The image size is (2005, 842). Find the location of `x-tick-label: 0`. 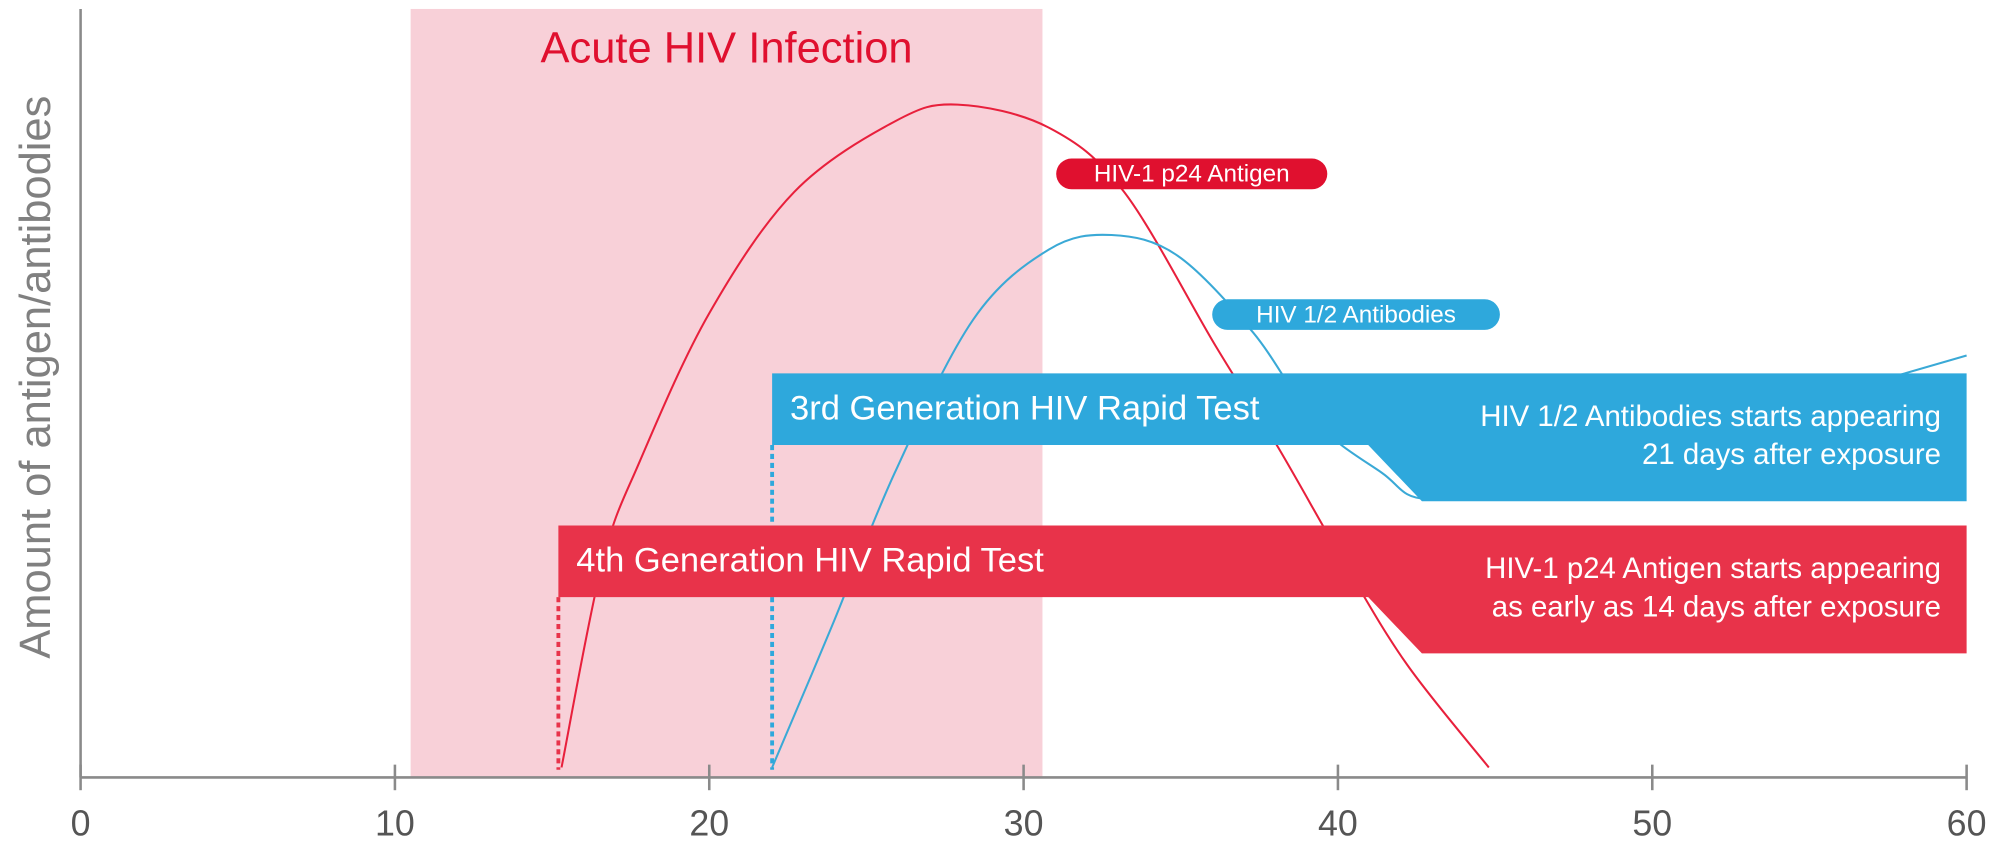

x-tick-label: 0 is located at coordinates (81, 822).